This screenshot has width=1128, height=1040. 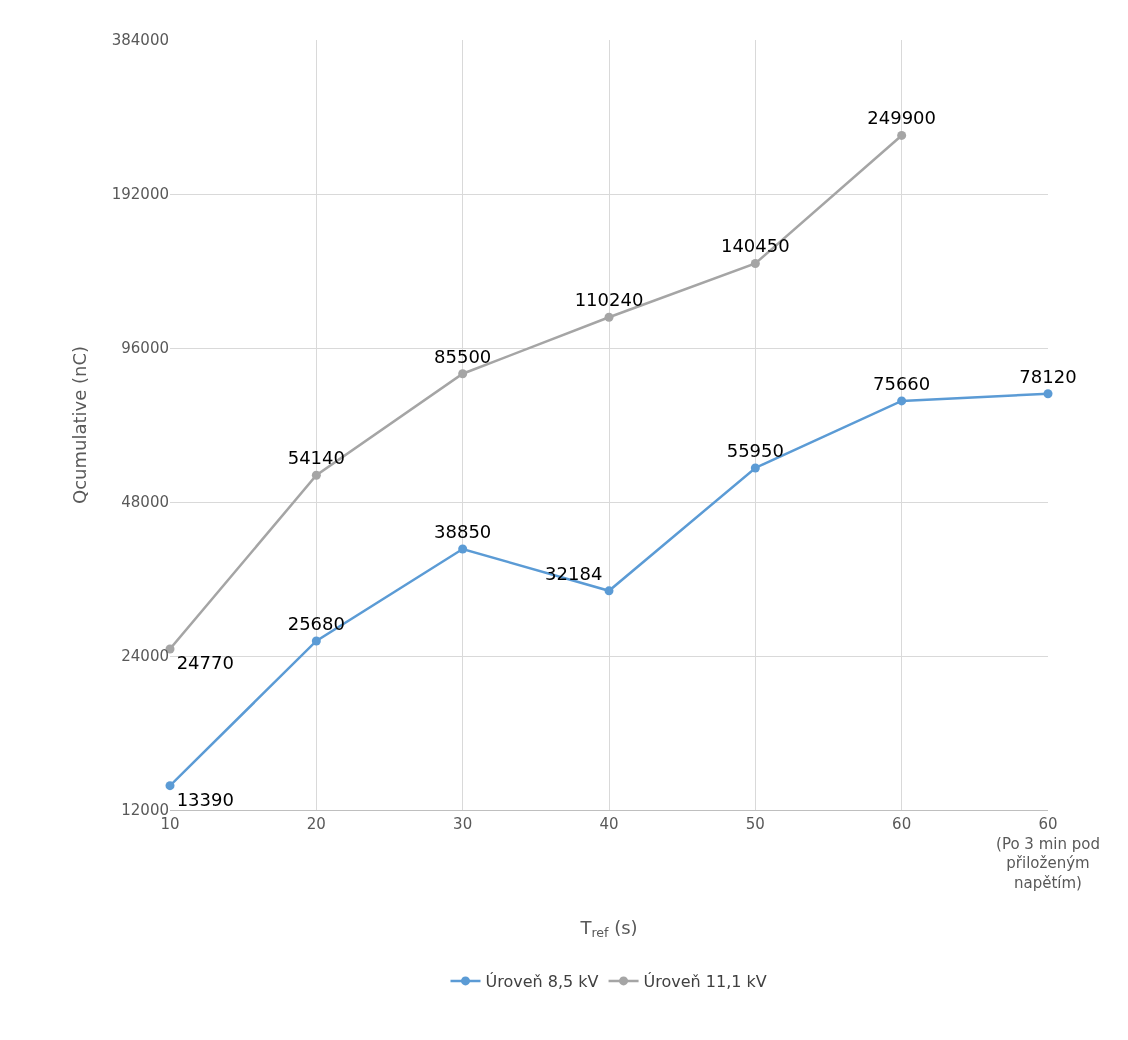 What do you see at coordinates (609, 824) in the screenshot?
I see `x-tick-label: 40` at bounding box center [609, 824].